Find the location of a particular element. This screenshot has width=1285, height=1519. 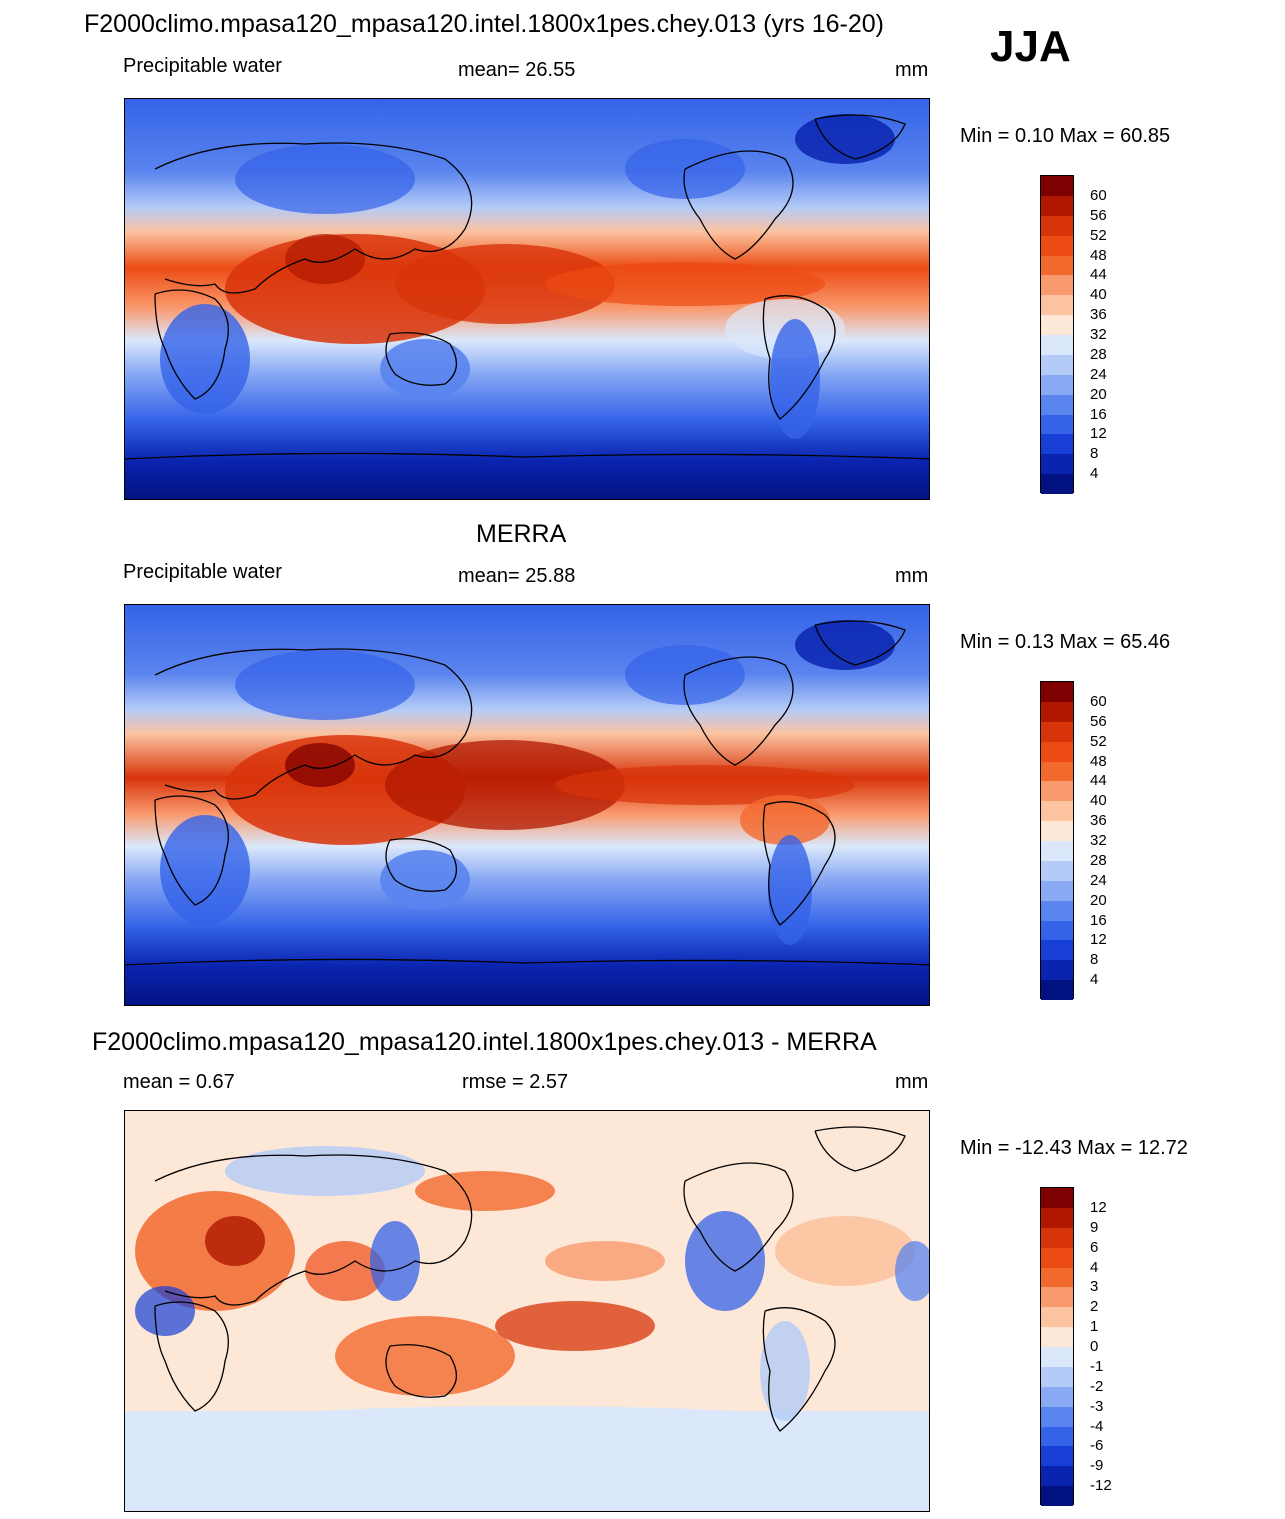

panel-1-units-label: mm is located at coordinates (912, 70).